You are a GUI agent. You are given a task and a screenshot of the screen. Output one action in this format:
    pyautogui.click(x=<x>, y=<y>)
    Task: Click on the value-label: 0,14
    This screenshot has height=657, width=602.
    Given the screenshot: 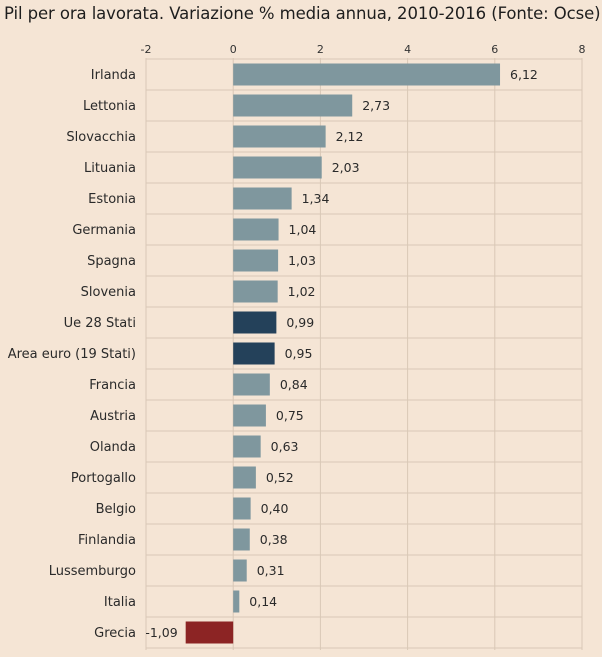 What is the action you would take?
    pyautogui.click(x=263, y=601)
    